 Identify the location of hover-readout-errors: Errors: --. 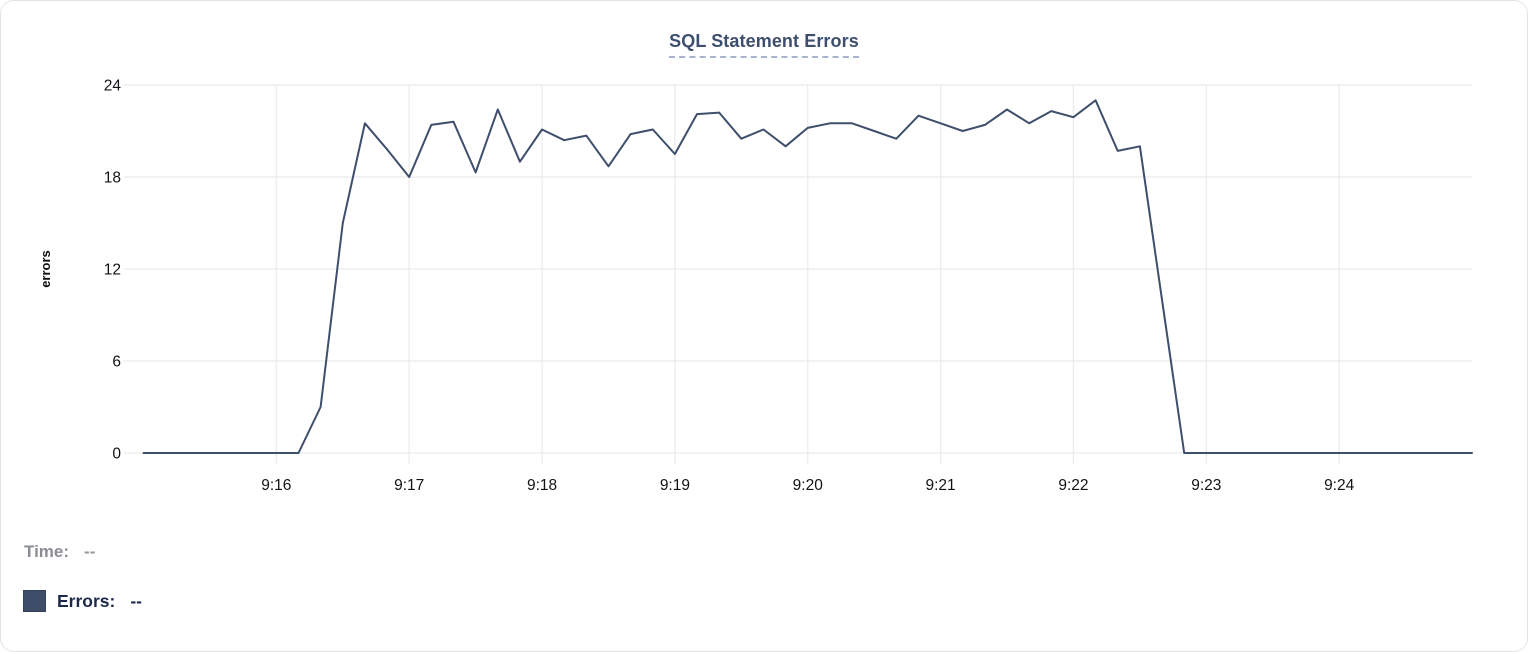
(82, 601).